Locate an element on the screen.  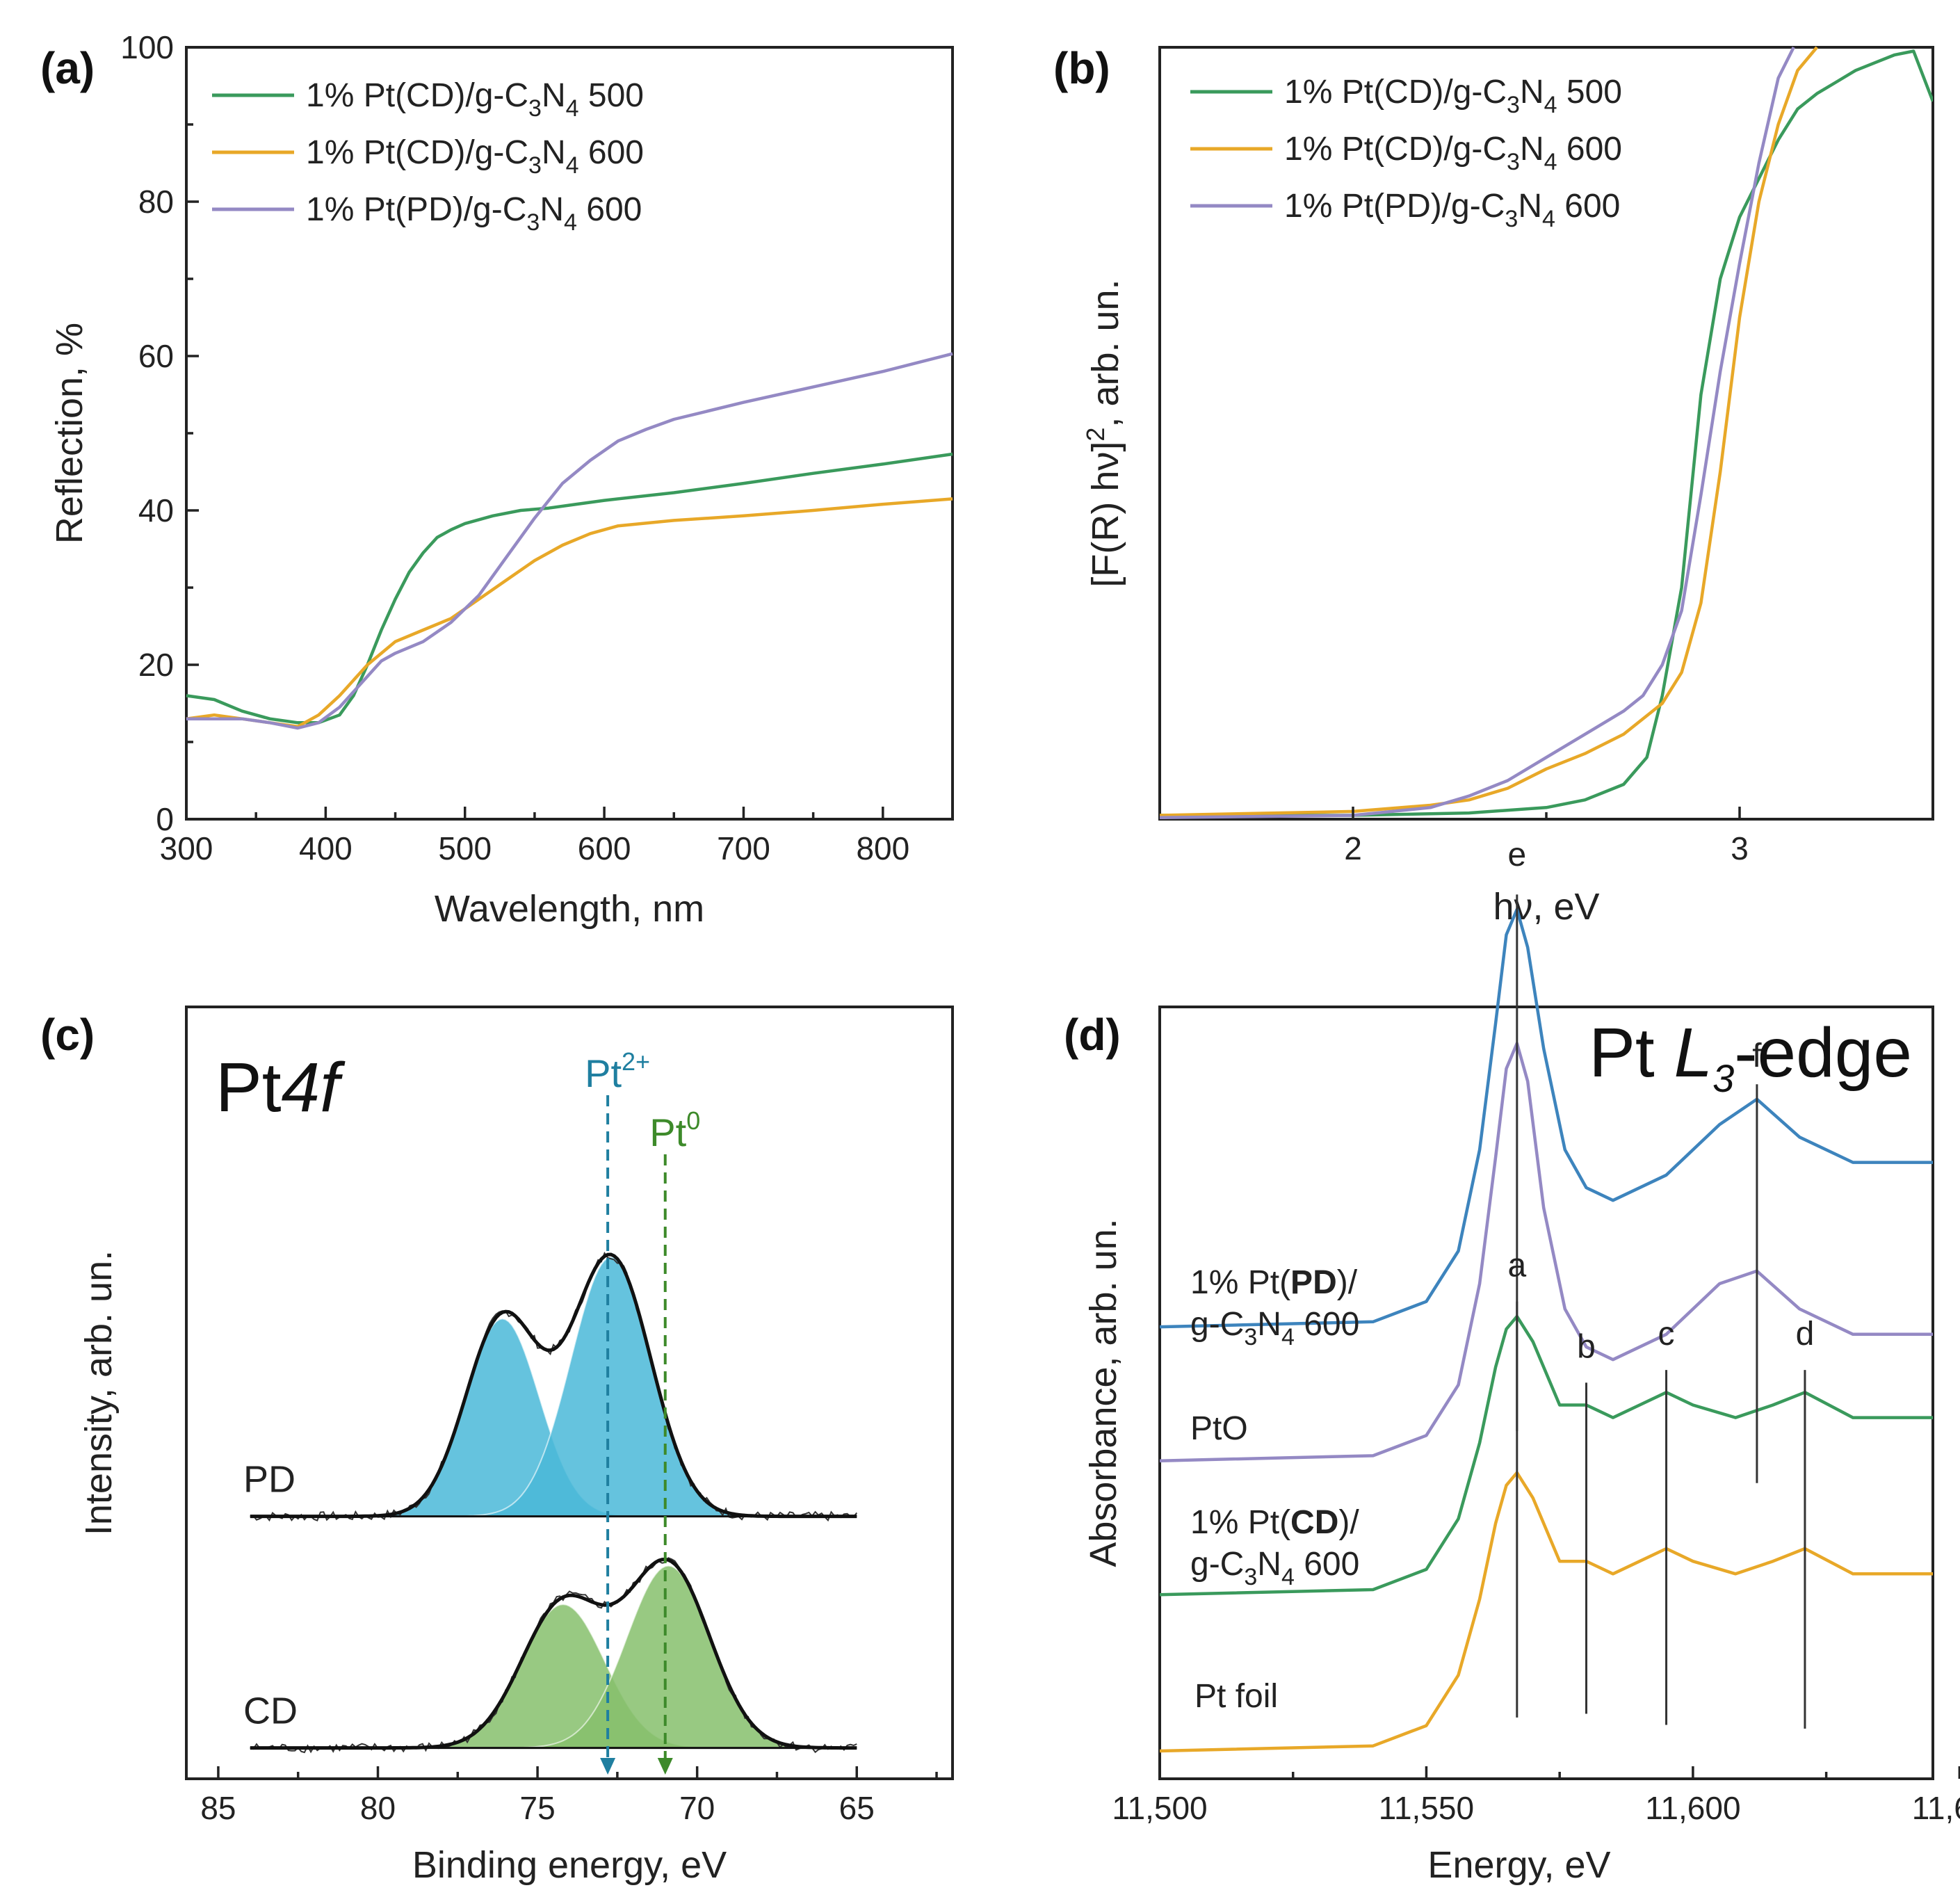
panel-d-series-label-0-line1: 1% Pt(PD)/ is located at coordinates (1274, 1282).